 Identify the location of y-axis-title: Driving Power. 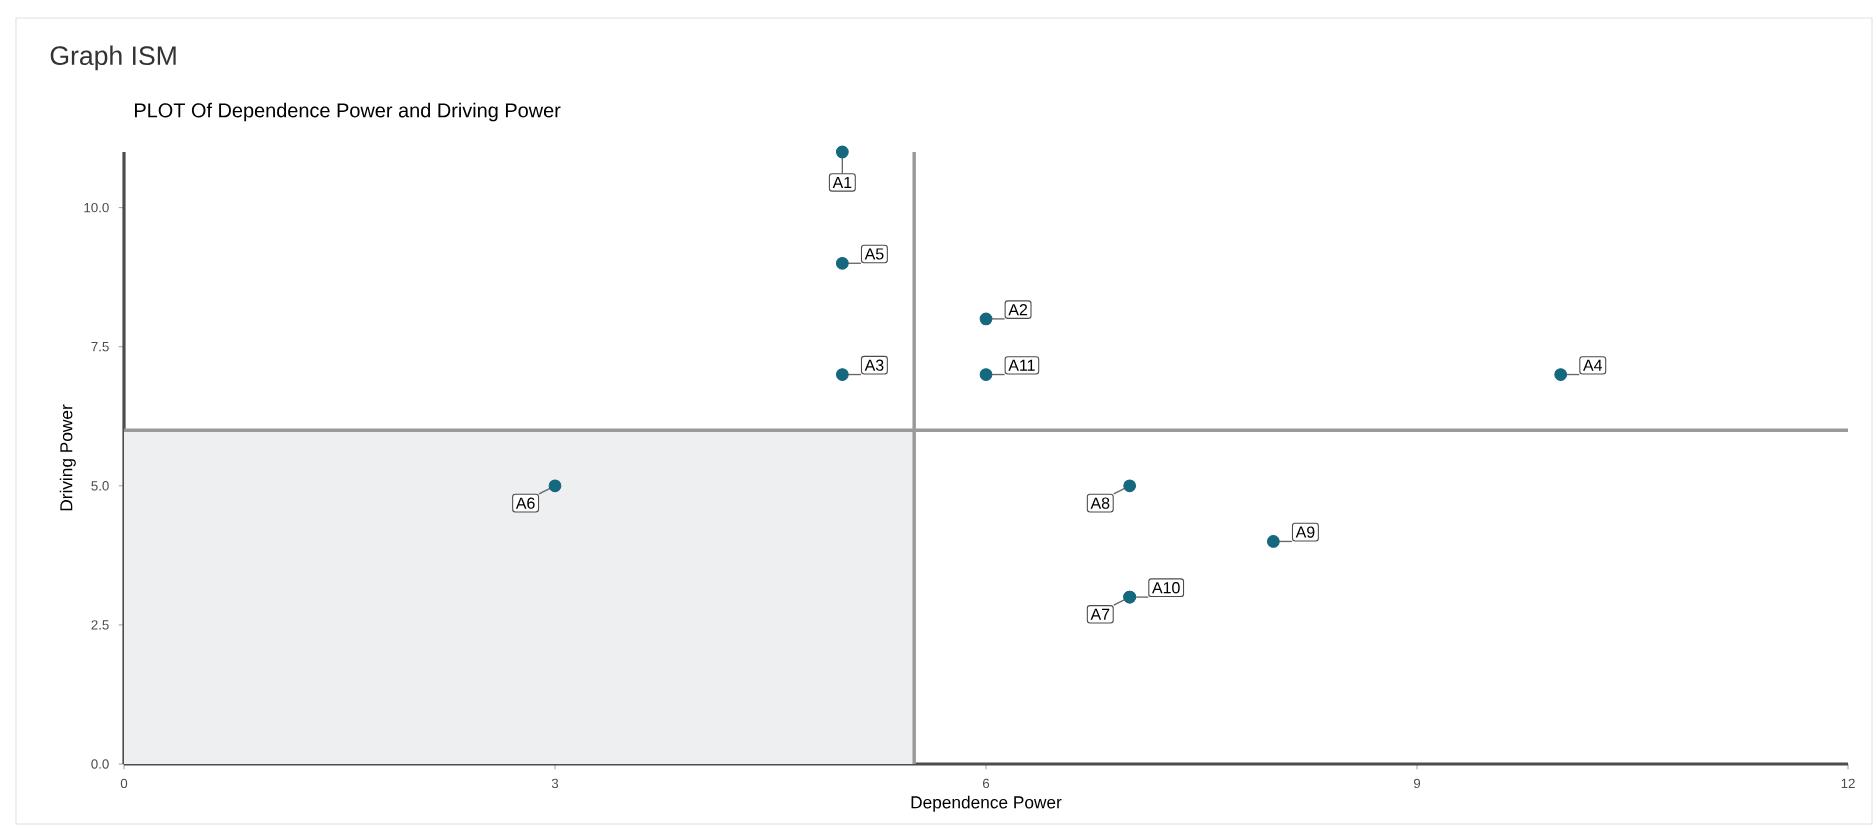
(67, 457).